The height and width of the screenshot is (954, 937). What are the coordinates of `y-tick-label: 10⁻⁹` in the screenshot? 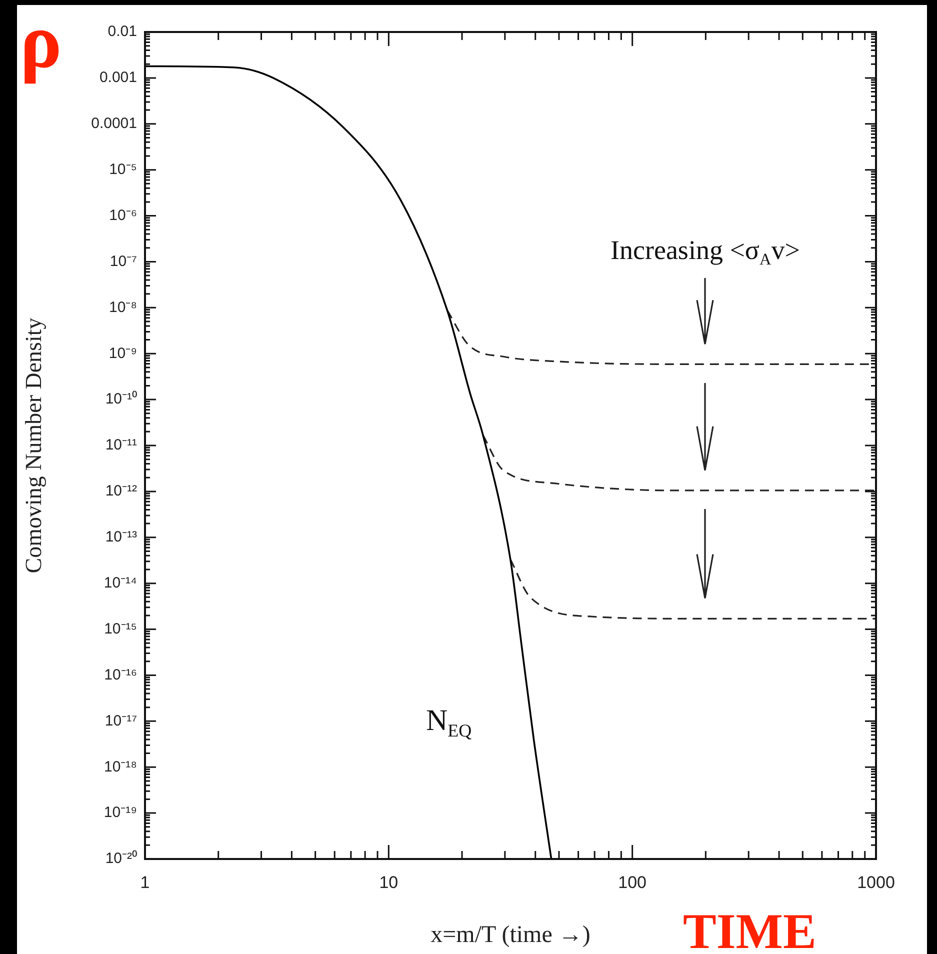 It's located at (122, 353).